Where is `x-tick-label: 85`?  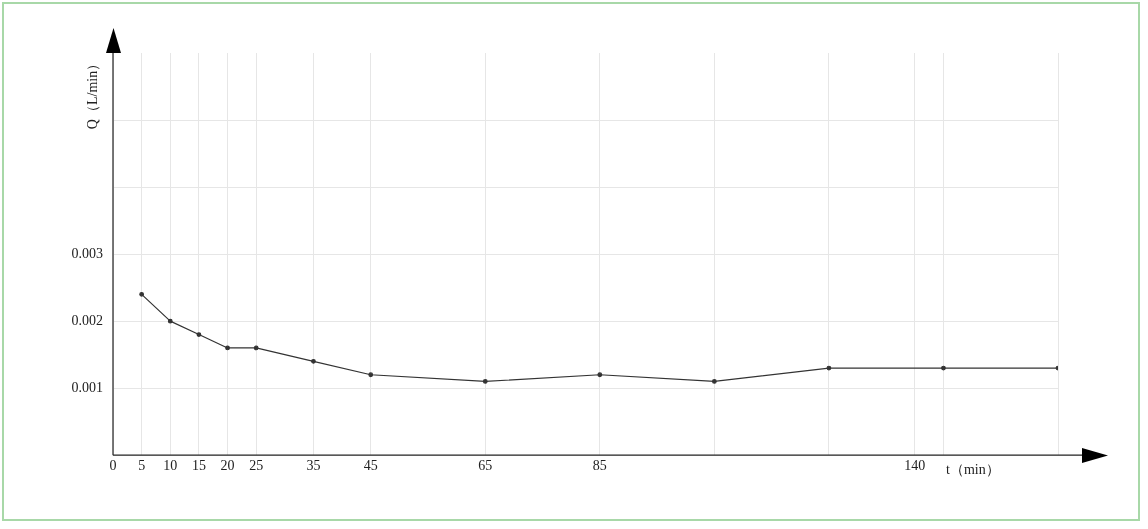 x-tick-label: 85 is located at coordinates (599, 466).